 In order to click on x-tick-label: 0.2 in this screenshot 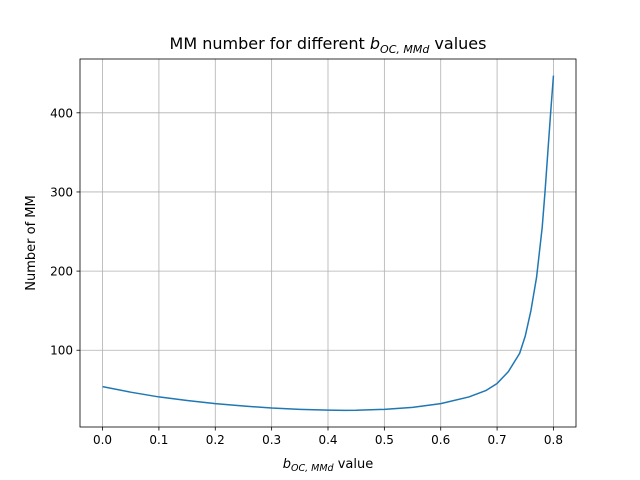, I will do `click(215, 440)`.